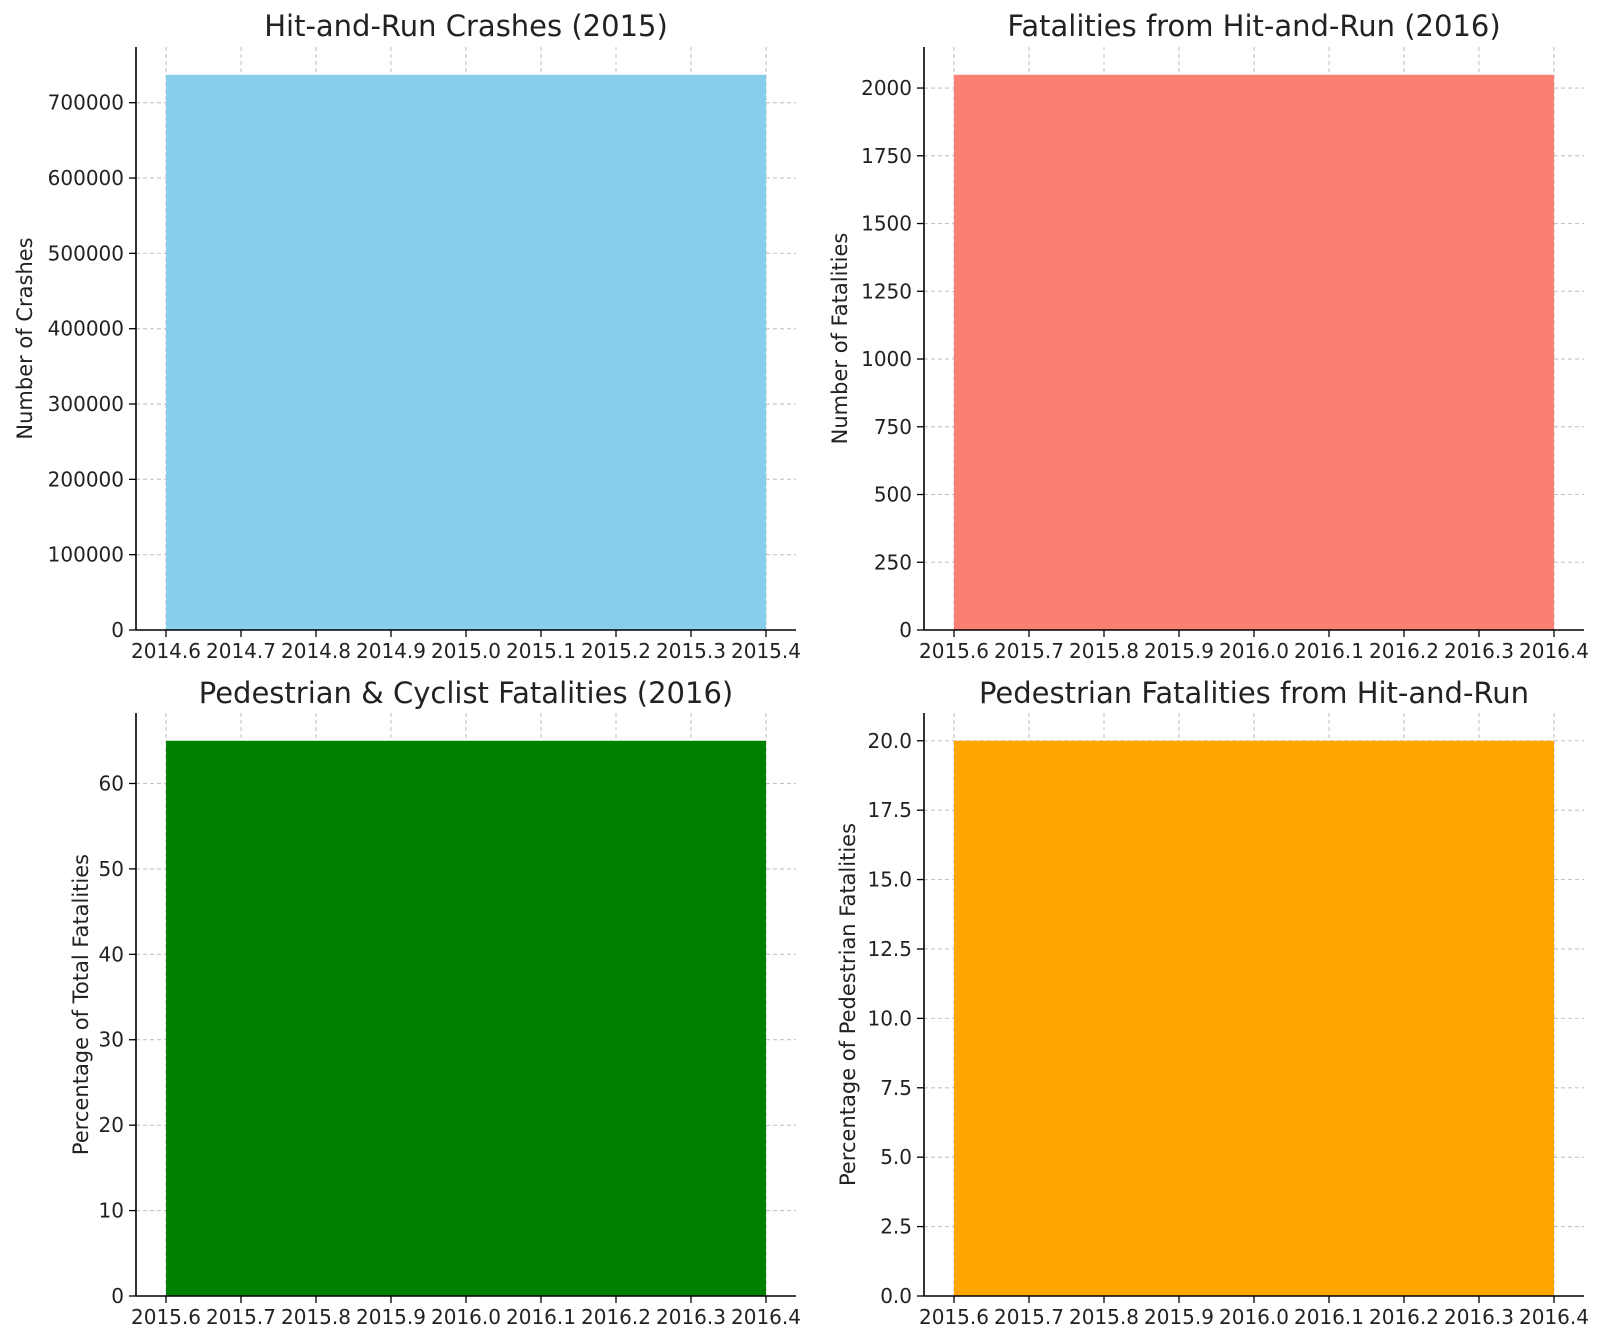 This screenshot has width=1600, height=1334. What do you see at coordinates (86, 479) in the screenshot?
I see `y-tick-label: 200000` at bounding box center [86, 479].